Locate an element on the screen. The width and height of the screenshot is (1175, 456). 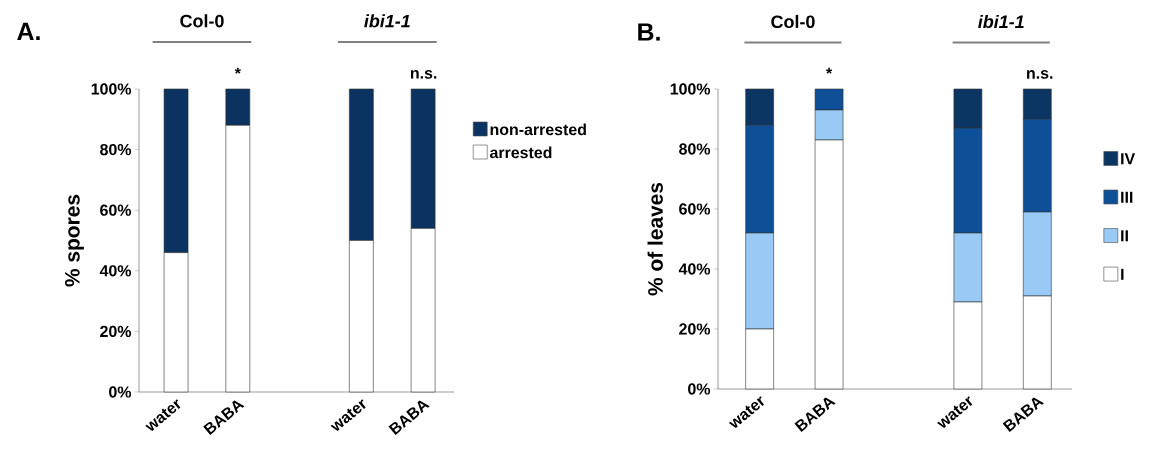
legend-label: IV is located at coordinates (1128, 159).